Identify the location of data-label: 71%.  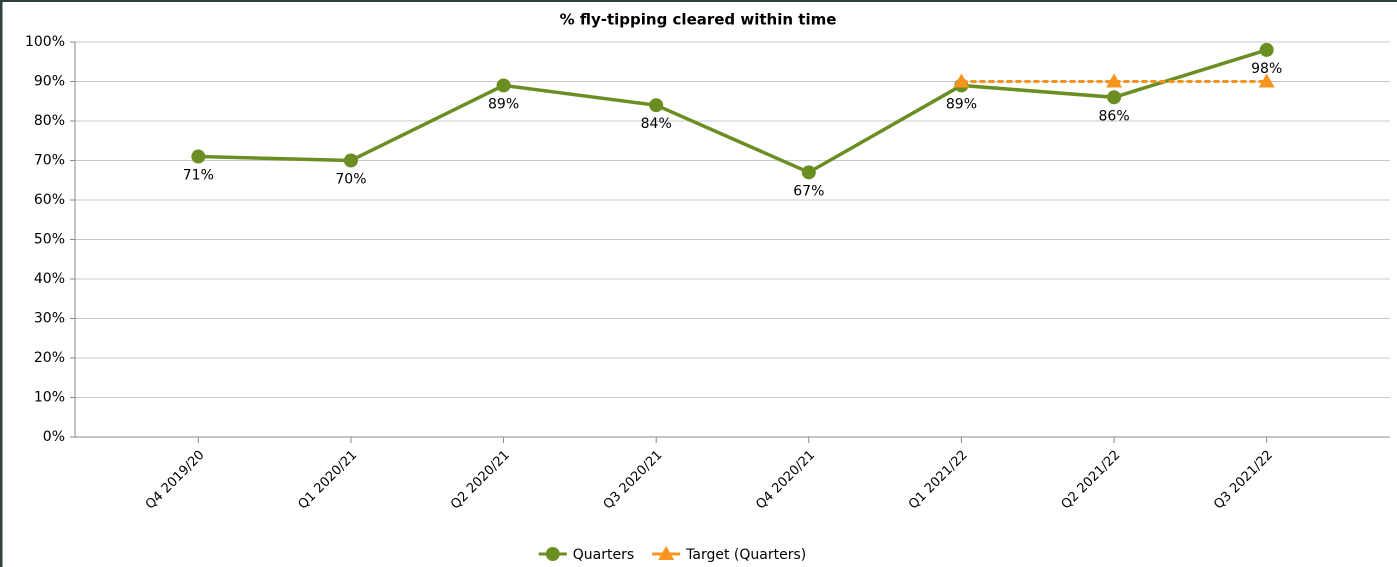
(198, 176).